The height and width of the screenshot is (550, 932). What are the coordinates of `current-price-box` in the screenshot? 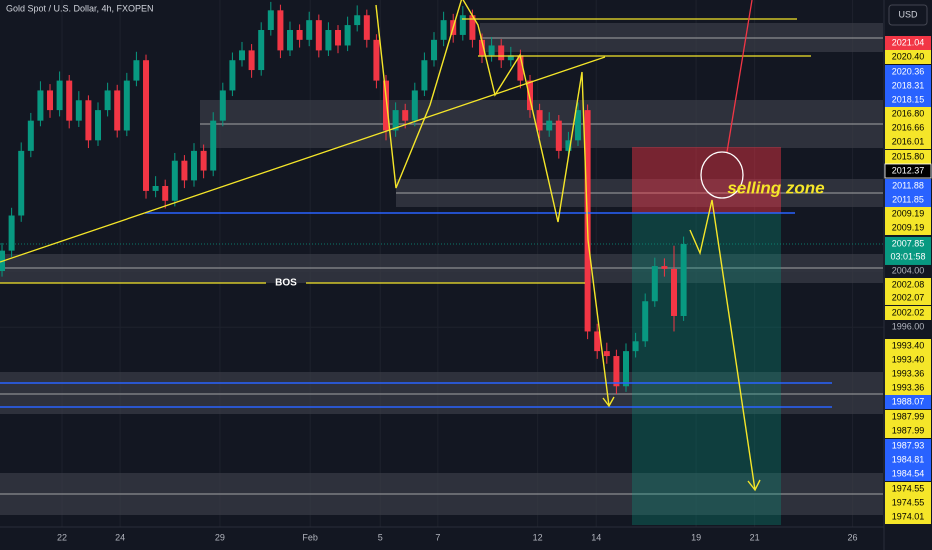 It's located at (908, 250).